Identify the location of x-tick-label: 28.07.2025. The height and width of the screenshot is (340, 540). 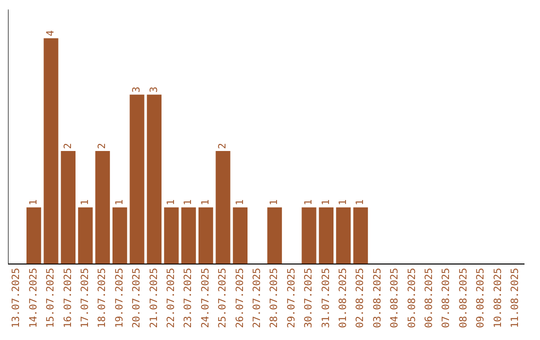
(274, 298).